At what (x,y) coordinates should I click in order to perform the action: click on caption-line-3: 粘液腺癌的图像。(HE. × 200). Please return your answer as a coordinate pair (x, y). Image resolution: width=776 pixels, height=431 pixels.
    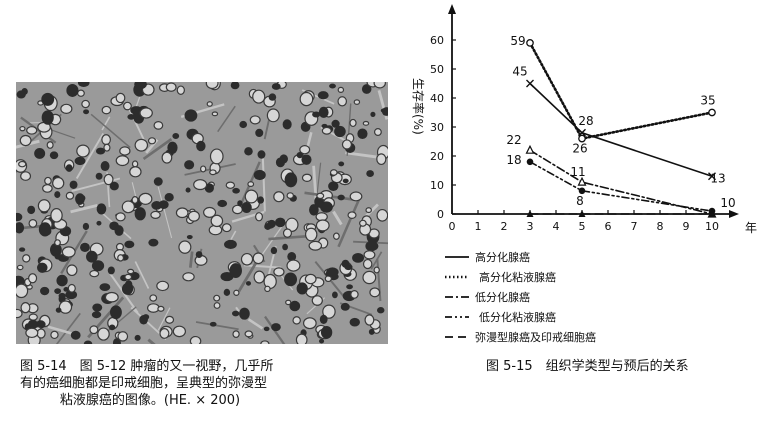
    Looking at the image, I should click on (150, 400).